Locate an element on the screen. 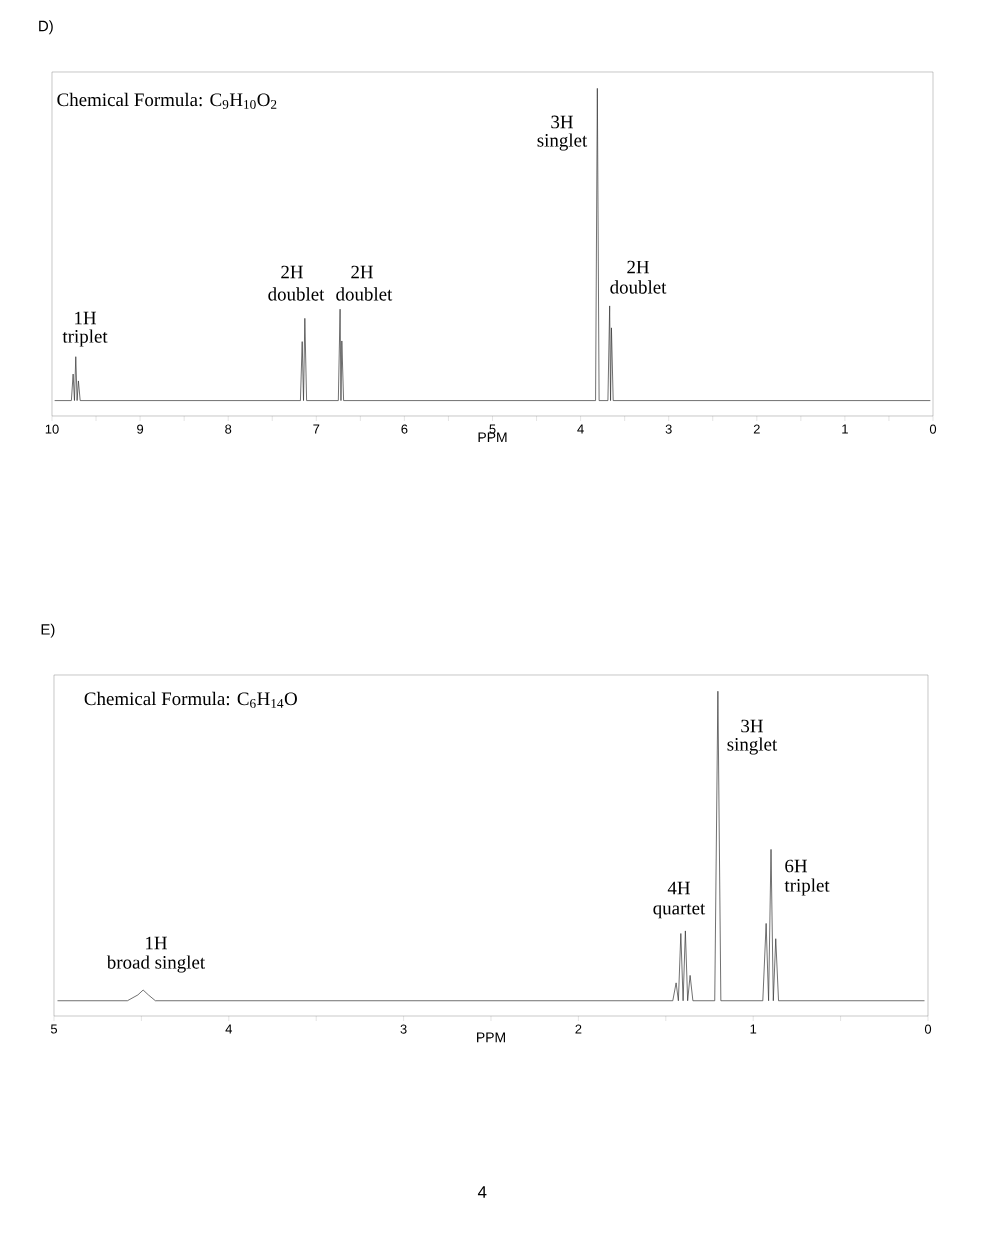  annotation: 6H is located at coordinates (796, 866).